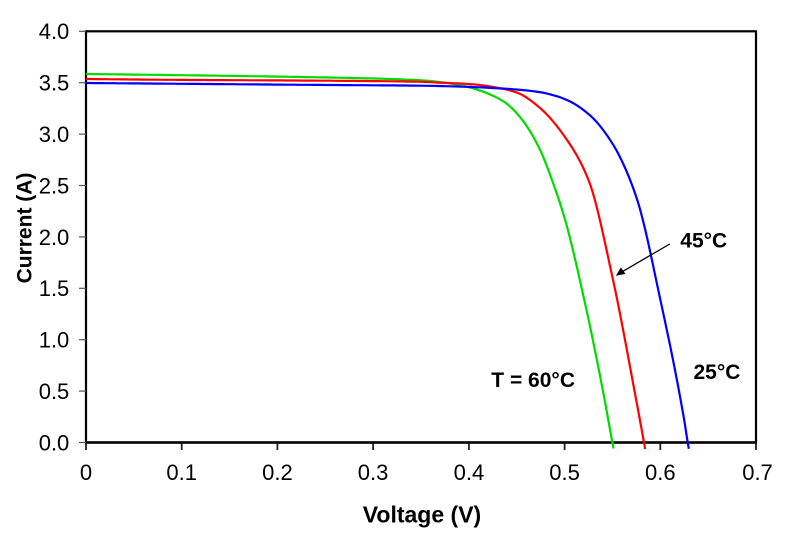 Image resolution: width=800 pixels, height=547 pixels. I want to click on svg-text: 2.0, so click(54, 237).